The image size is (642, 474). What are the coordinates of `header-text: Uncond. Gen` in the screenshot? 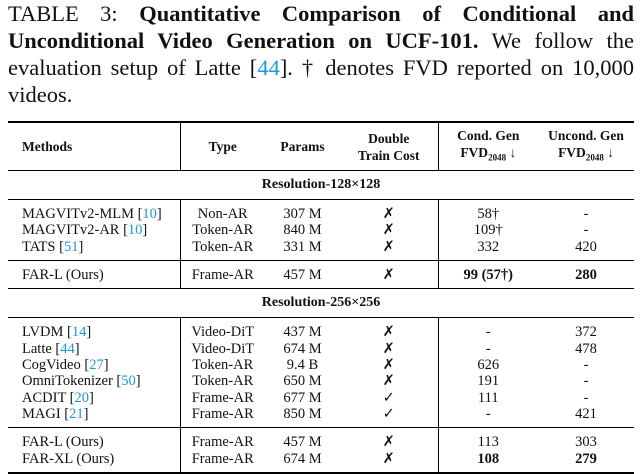 It's located at (586, 135).